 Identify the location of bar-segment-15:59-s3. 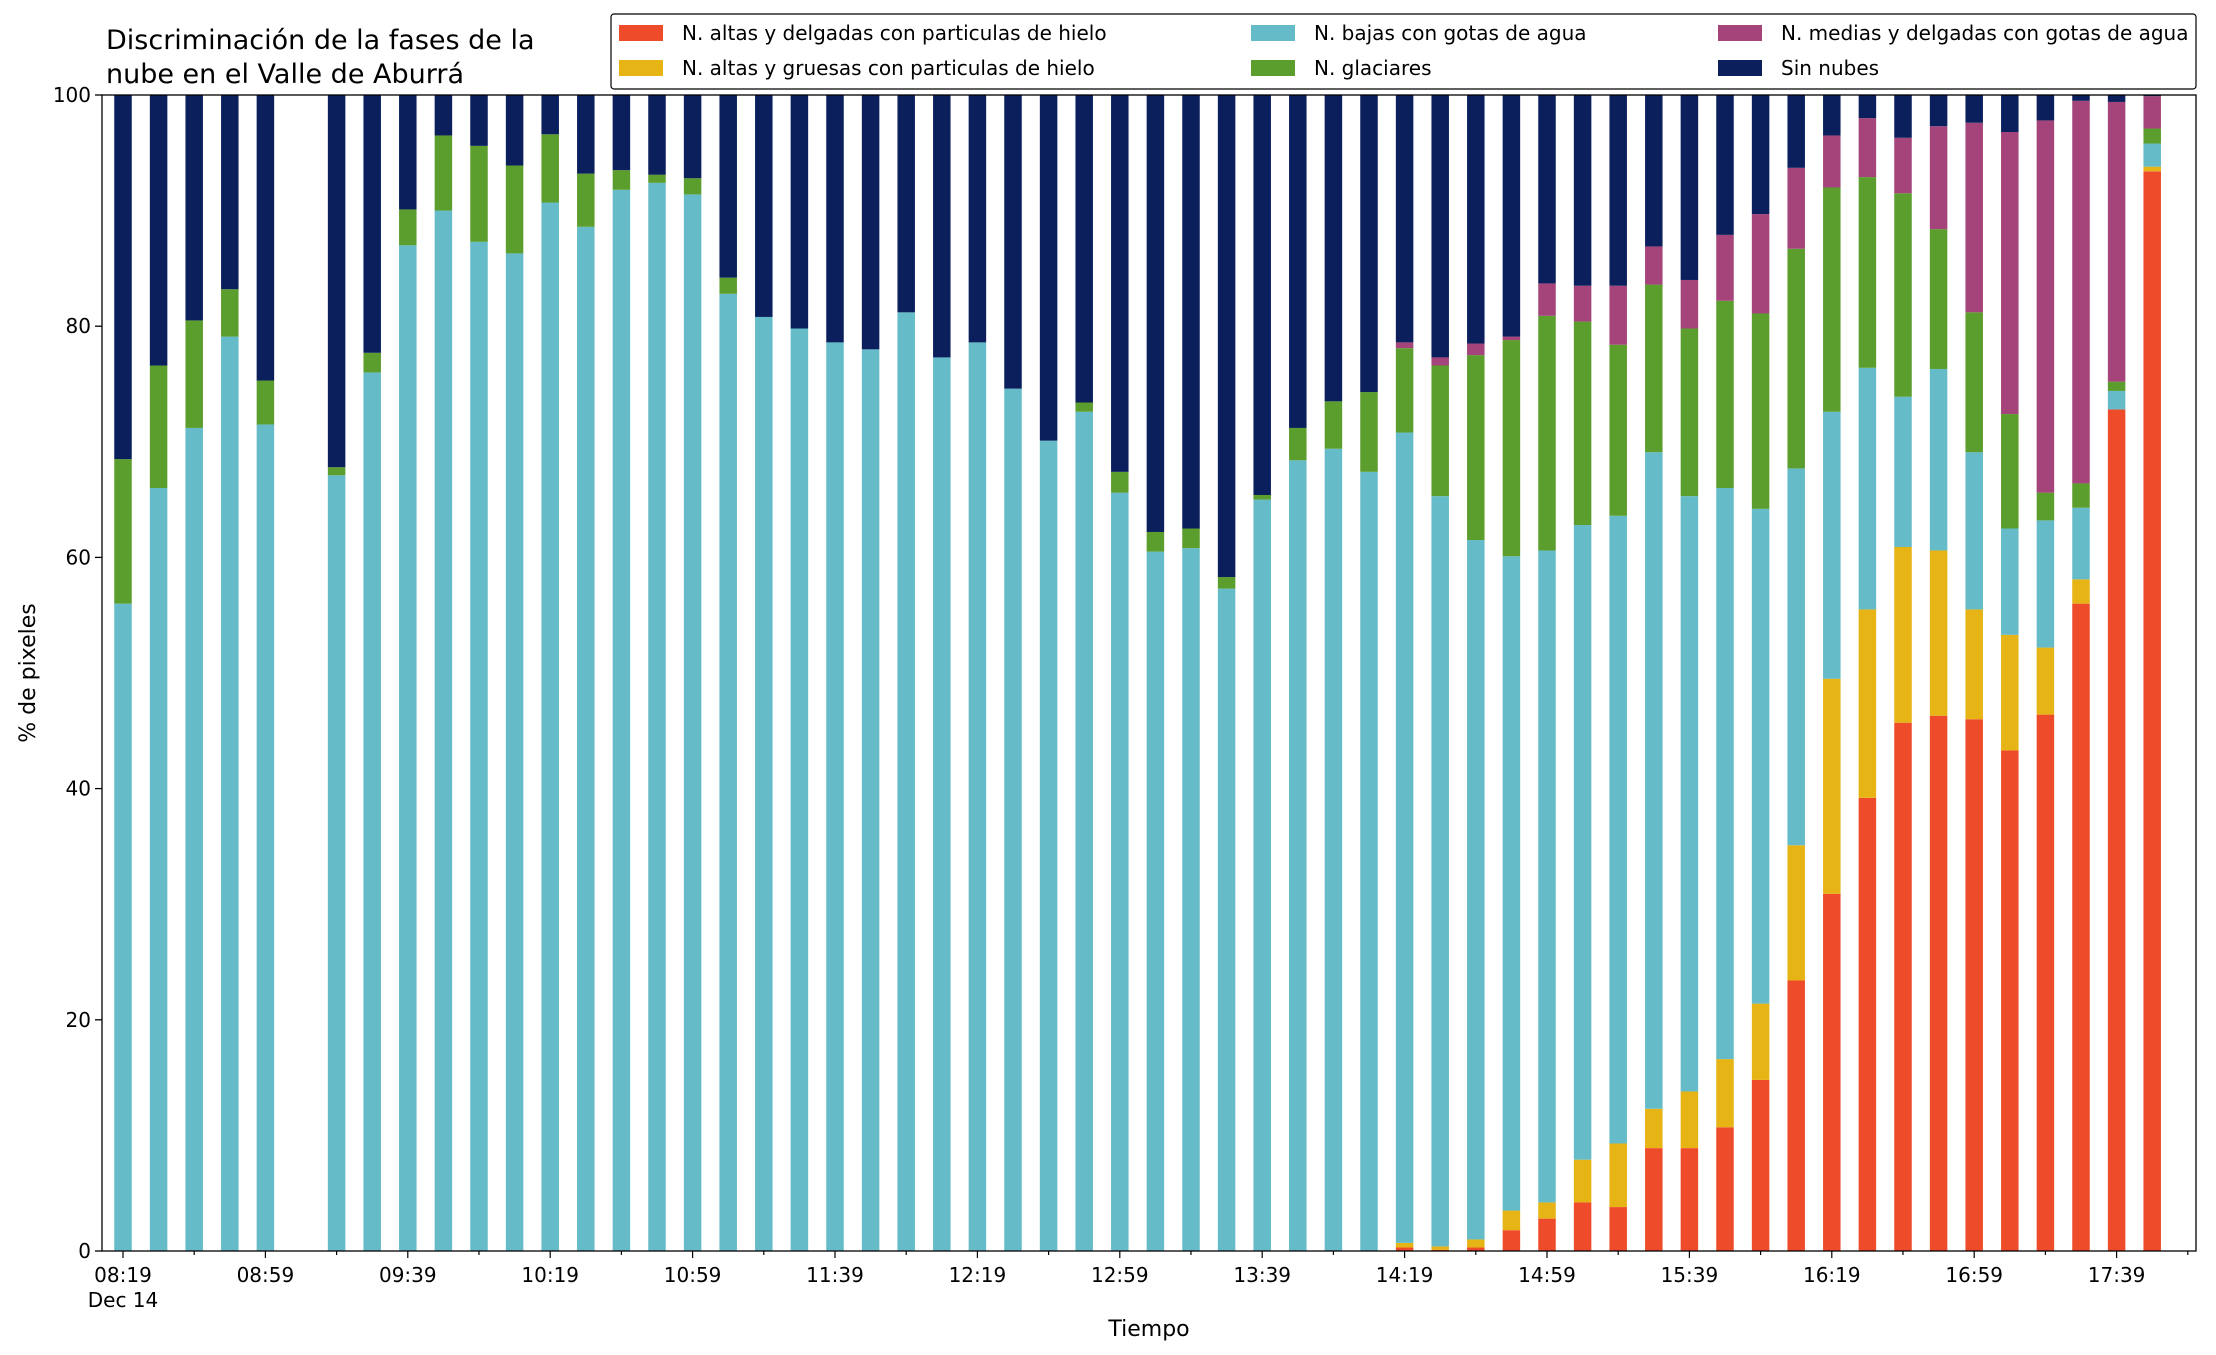
(1760, 411).